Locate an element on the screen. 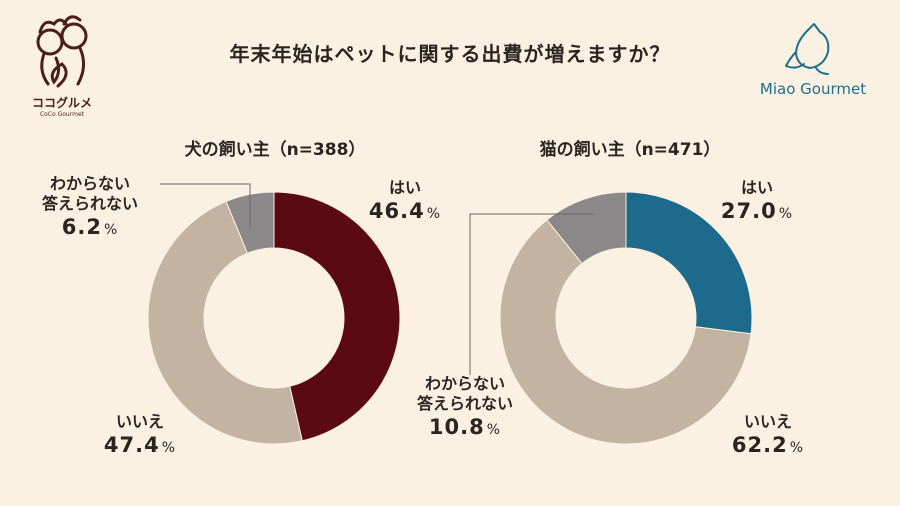 The width and height of the screenshot is (900, 506). chef-mascot-icon is located at coordinates (62, 51).